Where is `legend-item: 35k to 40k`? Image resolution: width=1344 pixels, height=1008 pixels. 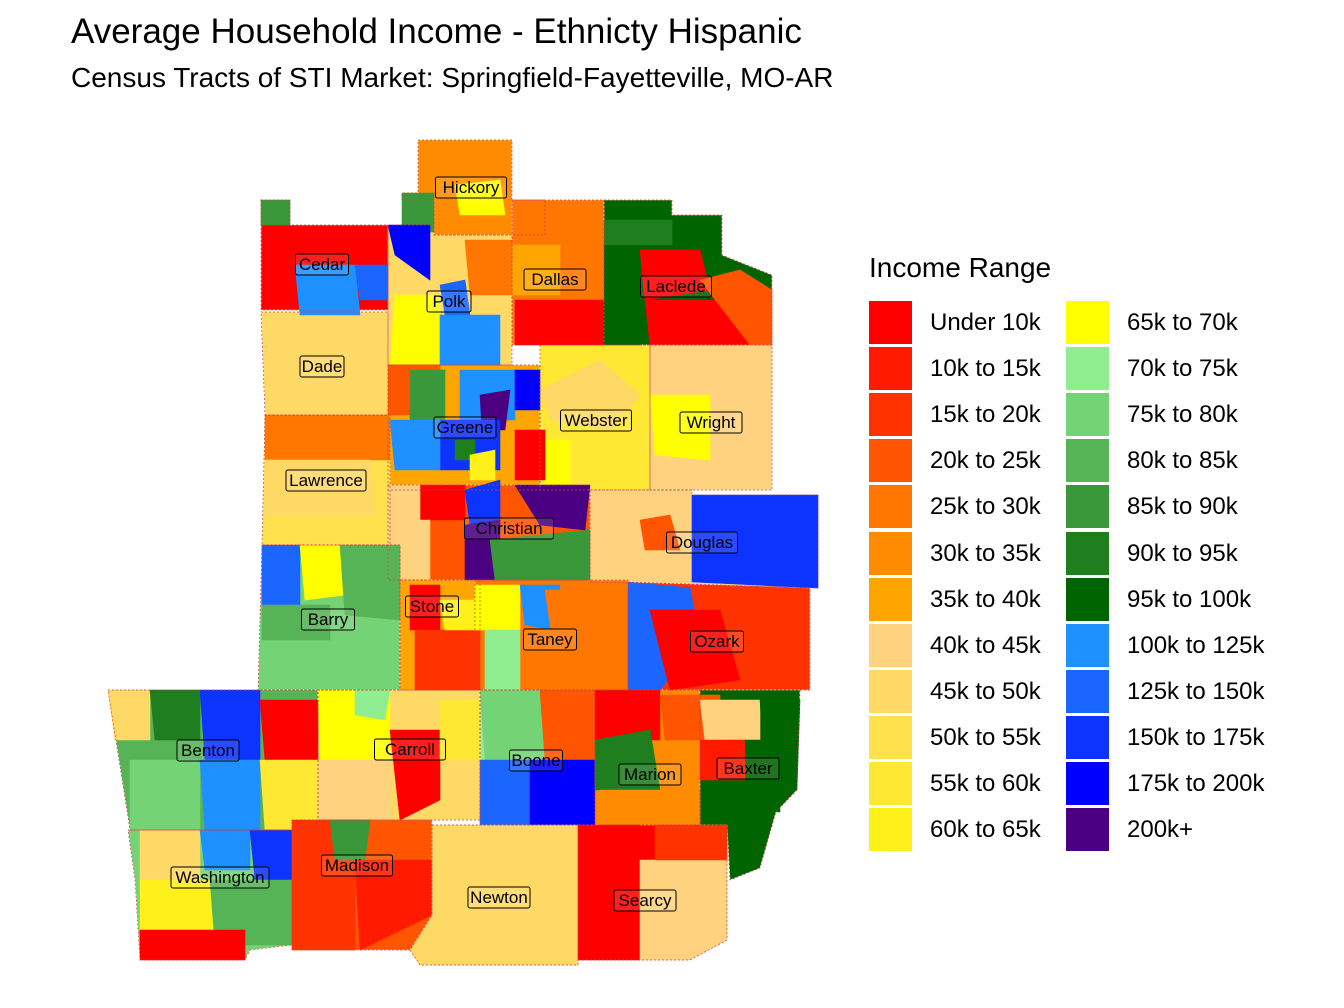
legend-item: 35k to 40k is located at coordinates (979, 600).